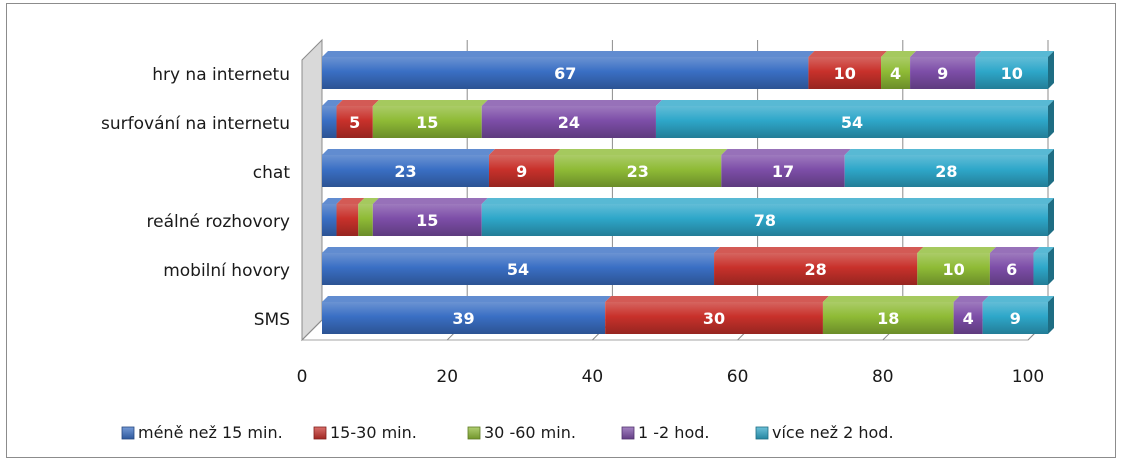 This screenshot has height=463, width=1126. Describe the element at coordinates (673, 432) in the screenshot. I see `legend-label: 1 -2 hod.` at that location.